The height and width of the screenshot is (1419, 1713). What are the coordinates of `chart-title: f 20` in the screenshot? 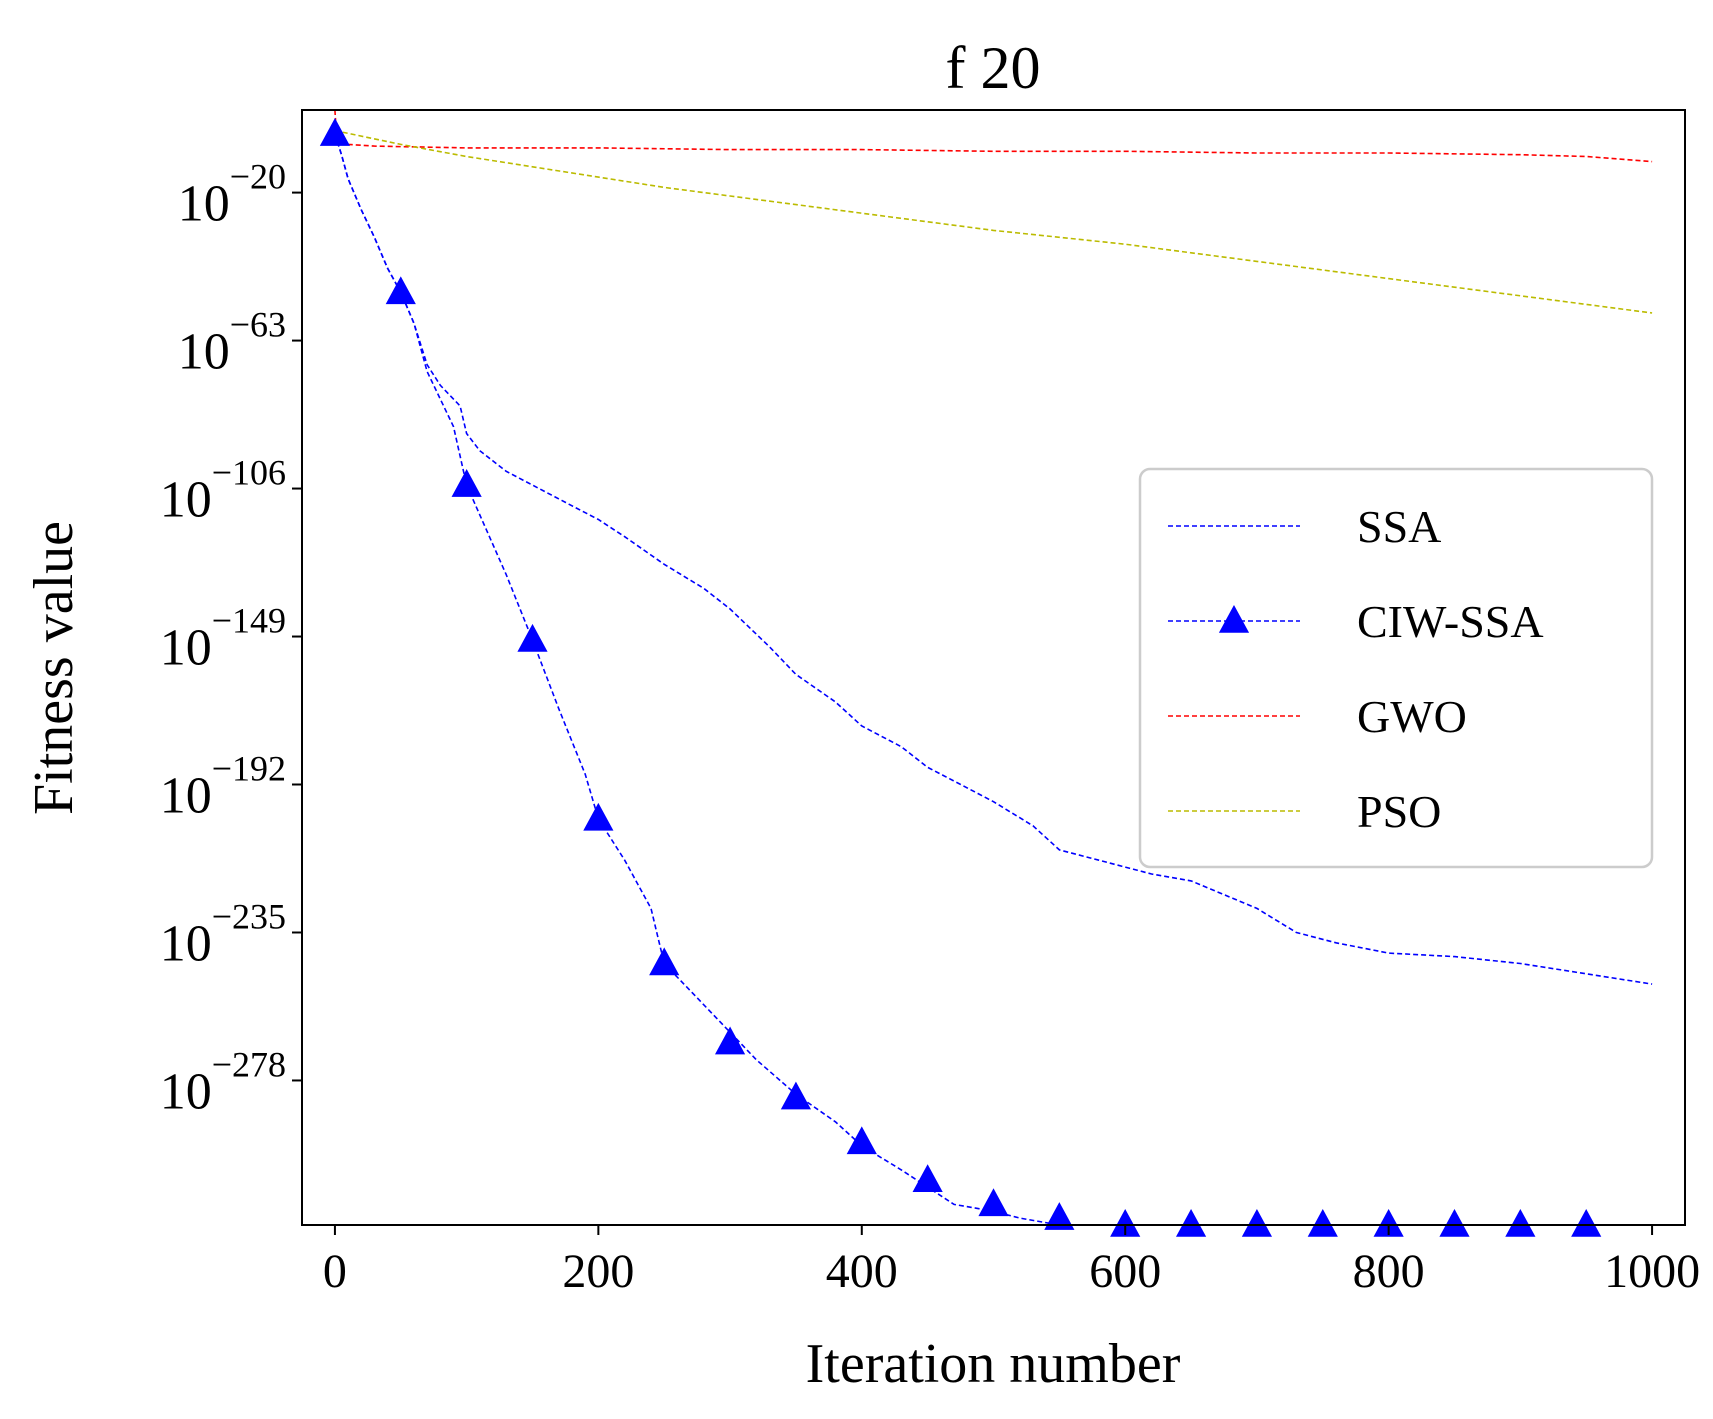 It's located at (993, 68).